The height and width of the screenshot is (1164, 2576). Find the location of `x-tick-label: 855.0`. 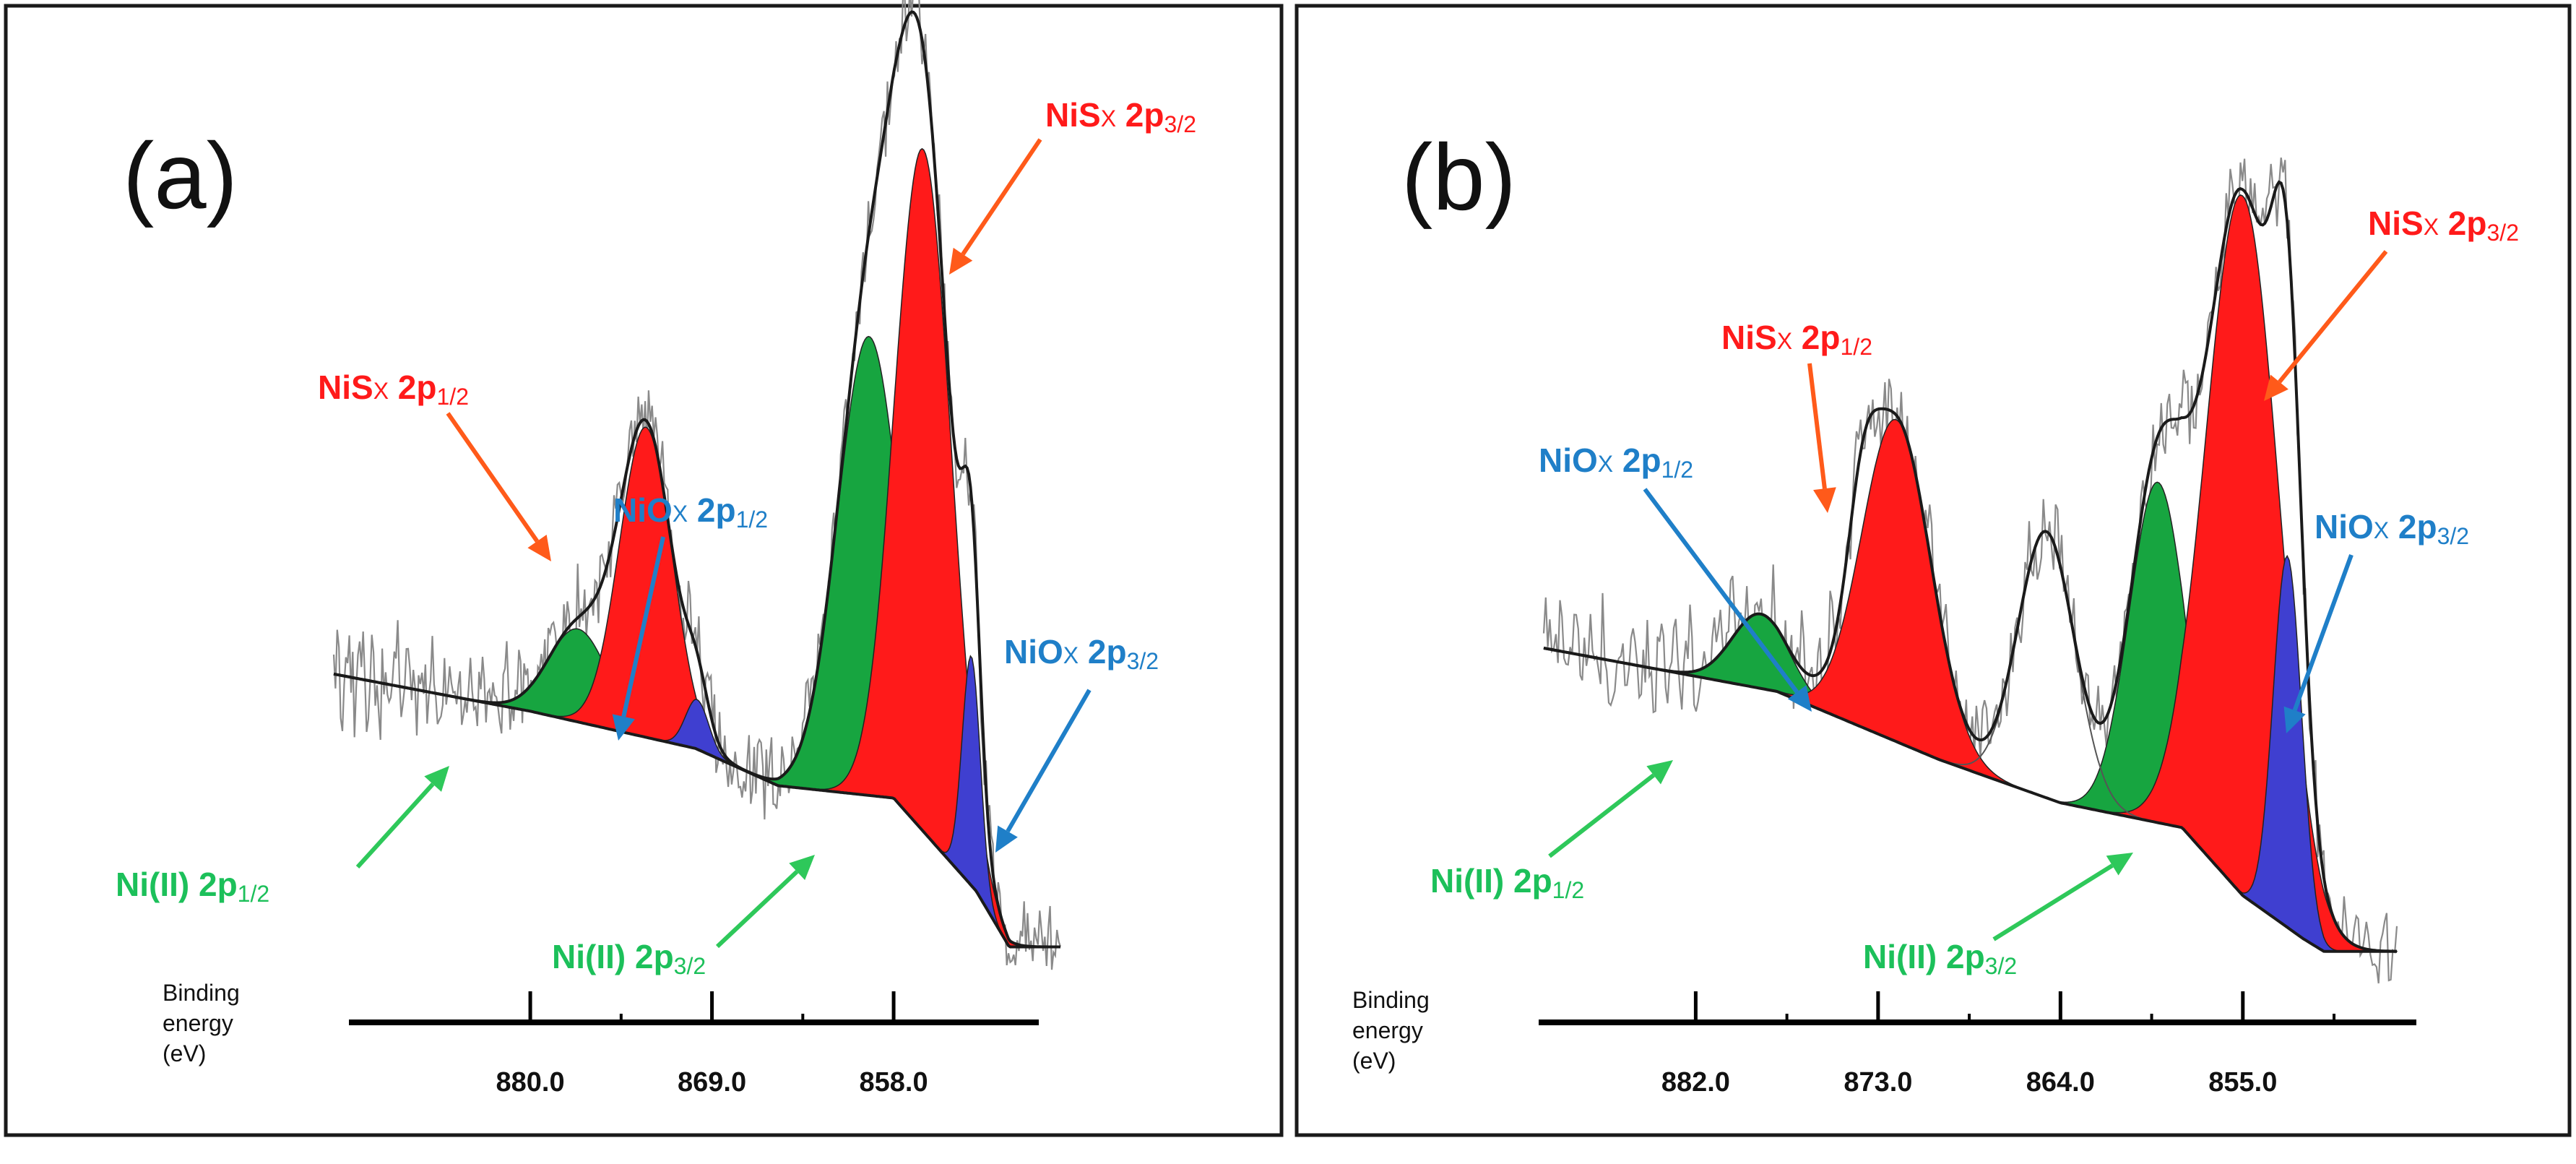

x-tick-label: 855.0 is located at coordinates (2242, 1082).